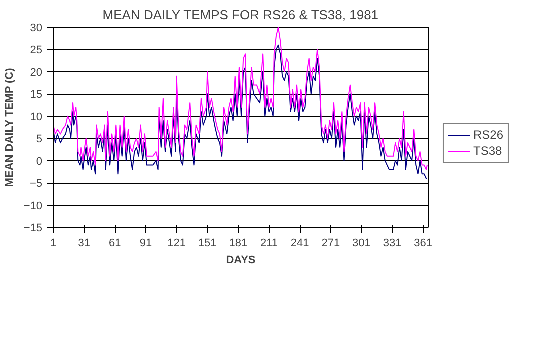 This screenshot has width=551, height=337. Describe the element at coordinates (39, 140) in the screenshot. I see `y-tick-label: 5` at that location.